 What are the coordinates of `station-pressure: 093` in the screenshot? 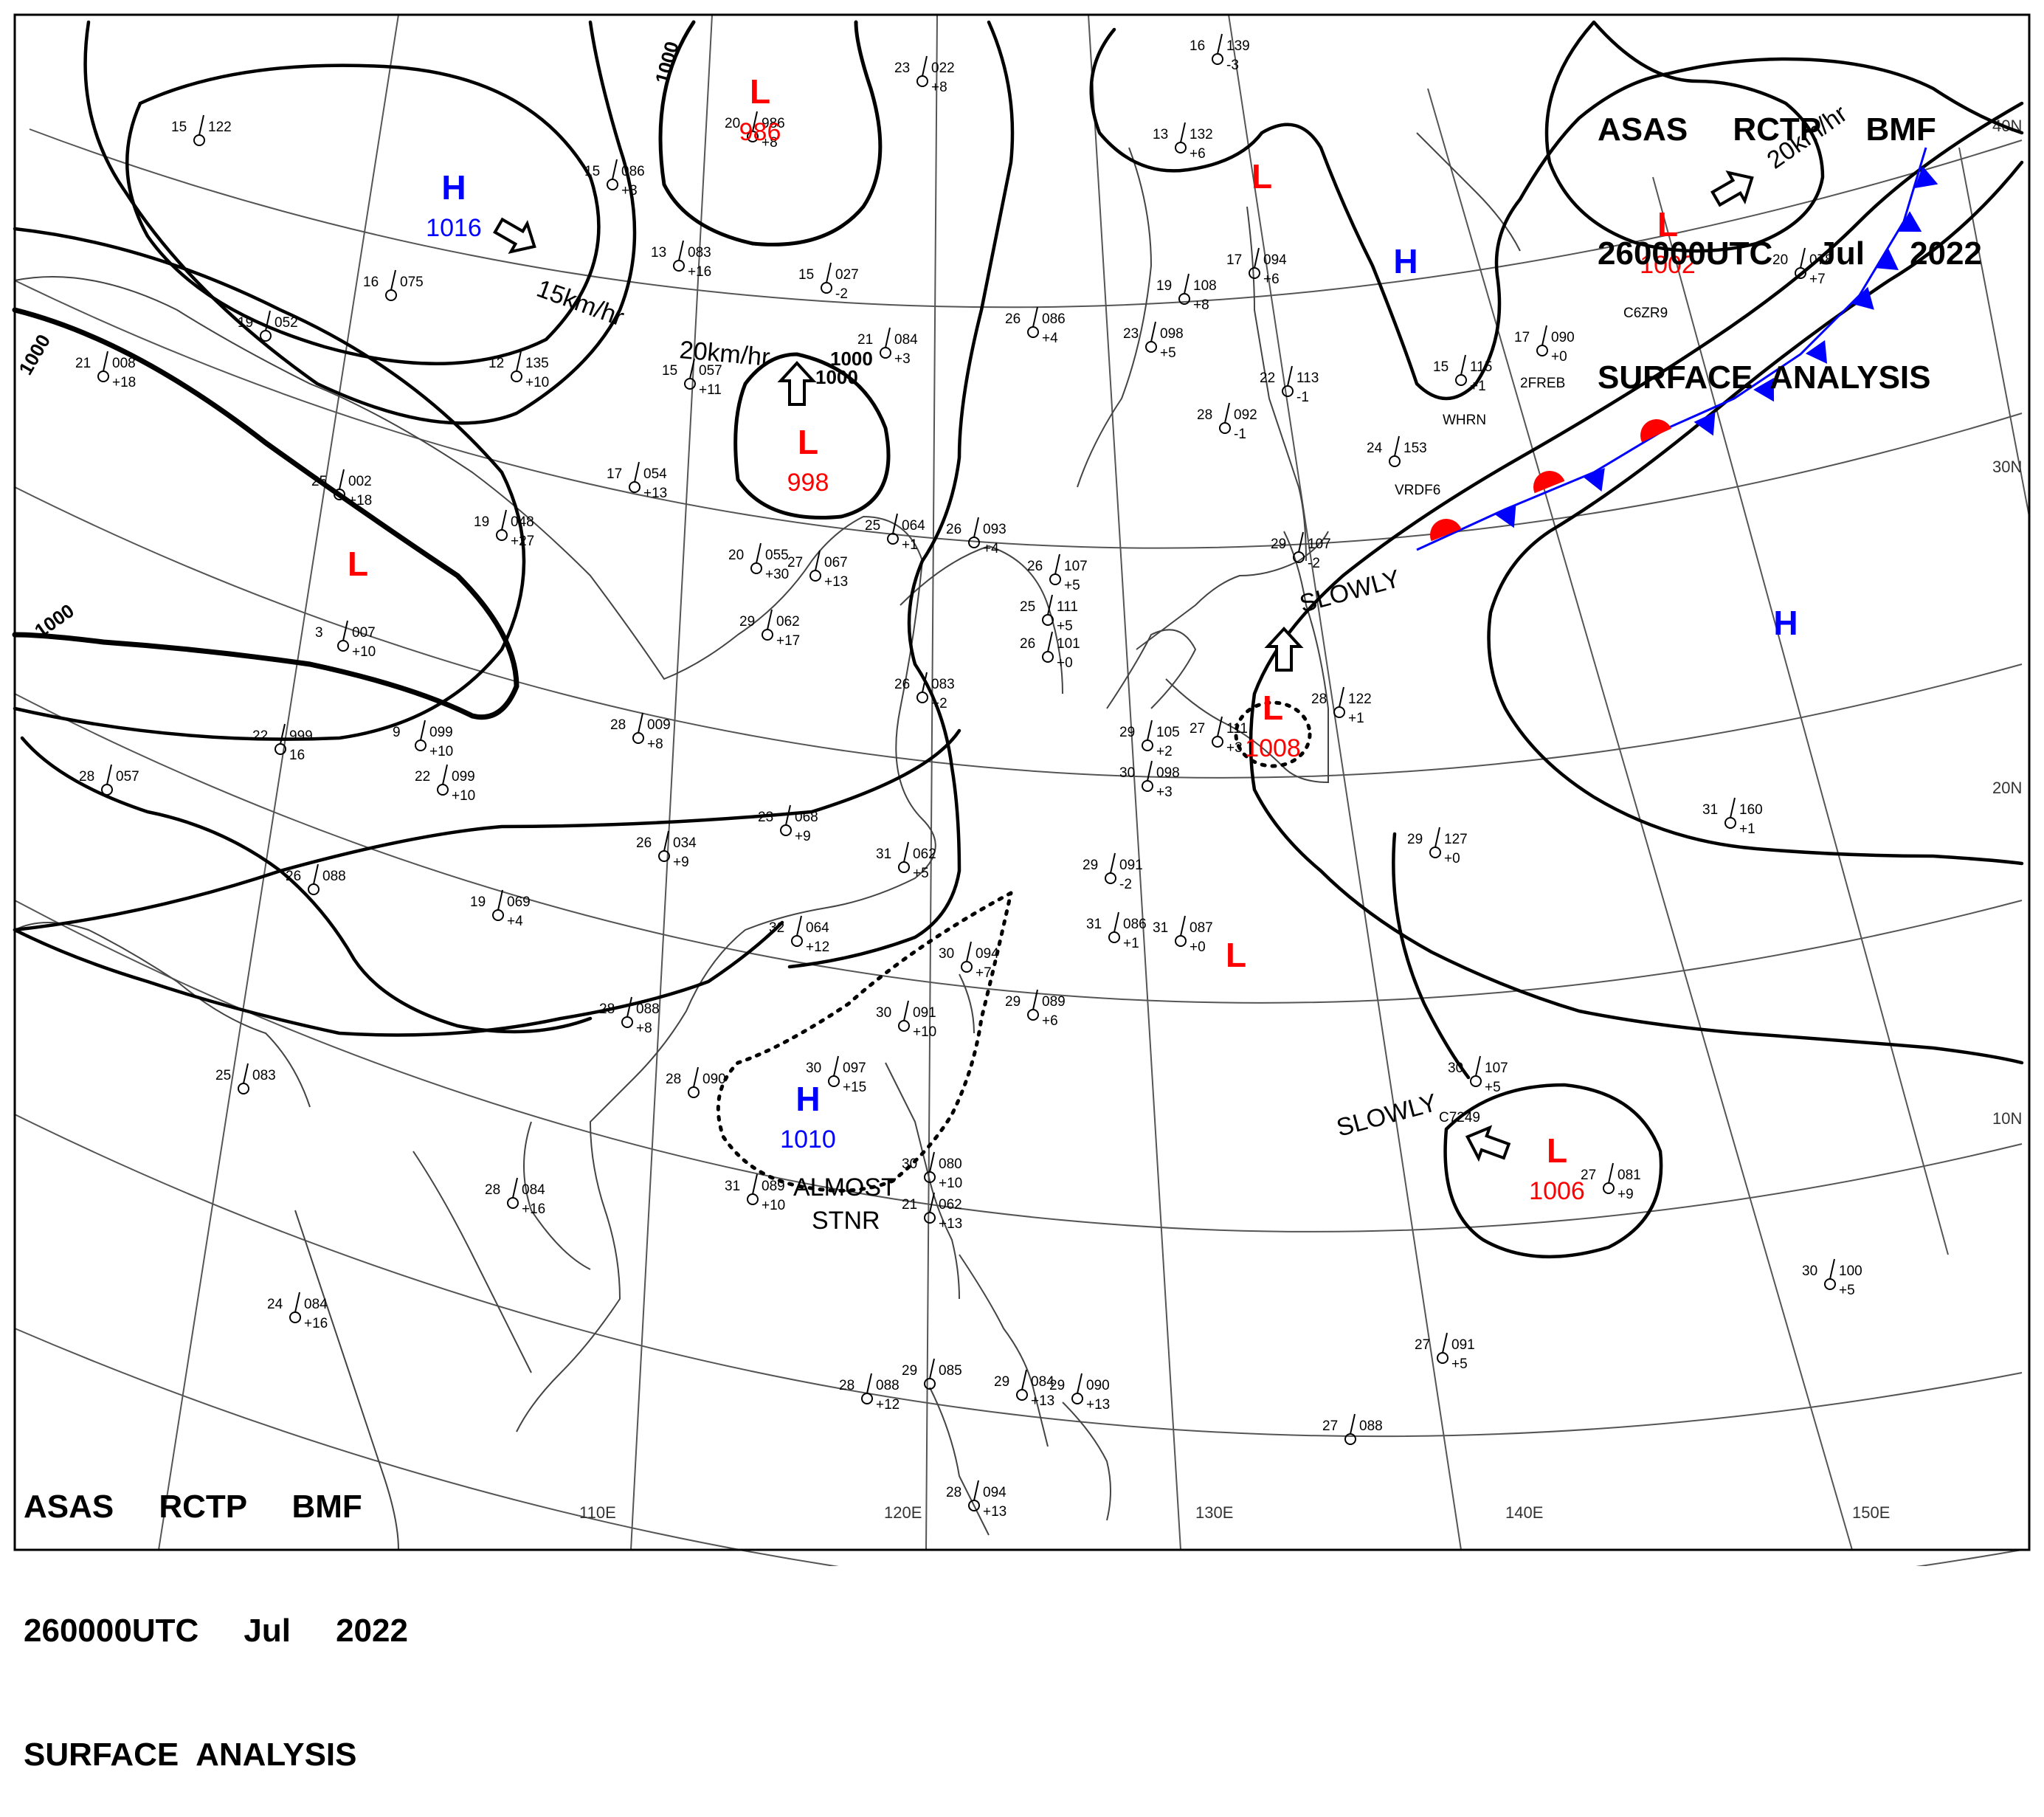 It's located at (995, 529).